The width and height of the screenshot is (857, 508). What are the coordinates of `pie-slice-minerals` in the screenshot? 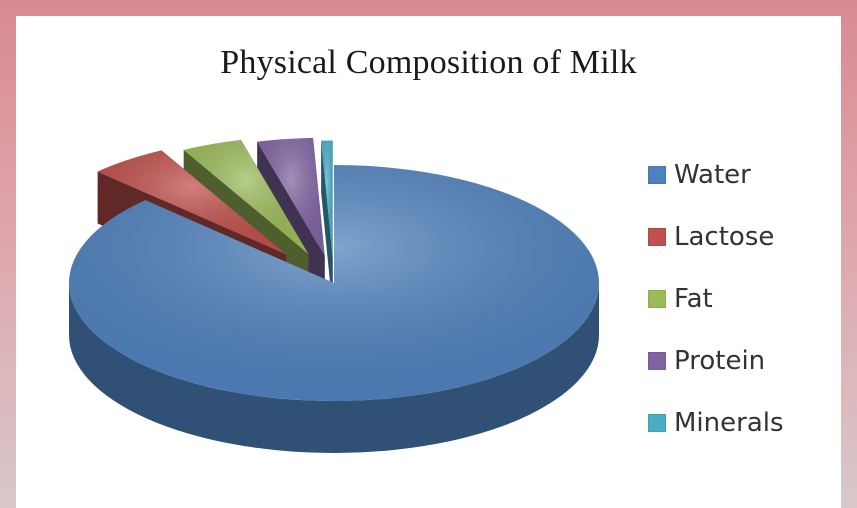 It's located at (327, 225).